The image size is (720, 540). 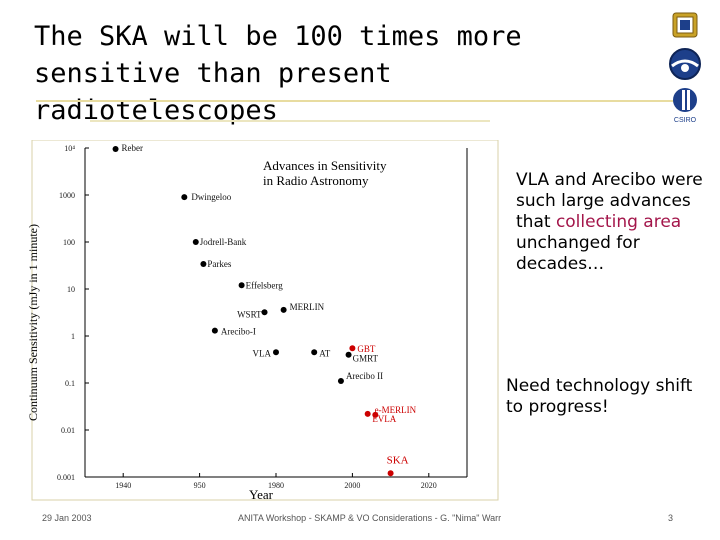 What do you see at coordinates (200, 485) in the screenshot?
I see `x-tick-label: 950` at bounding box center [200, 485].